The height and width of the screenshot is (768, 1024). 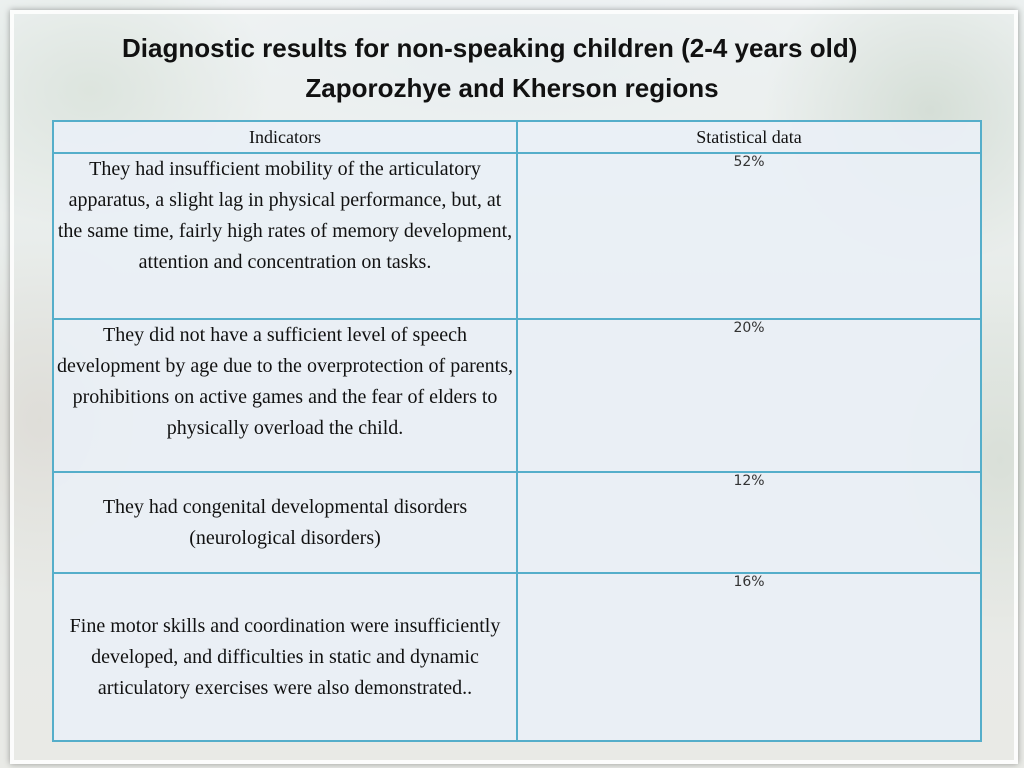 What do you see at coordinates (749, 395) in the screenshot?
I see `value-cell: 20%` at bounding box center [749, 395].